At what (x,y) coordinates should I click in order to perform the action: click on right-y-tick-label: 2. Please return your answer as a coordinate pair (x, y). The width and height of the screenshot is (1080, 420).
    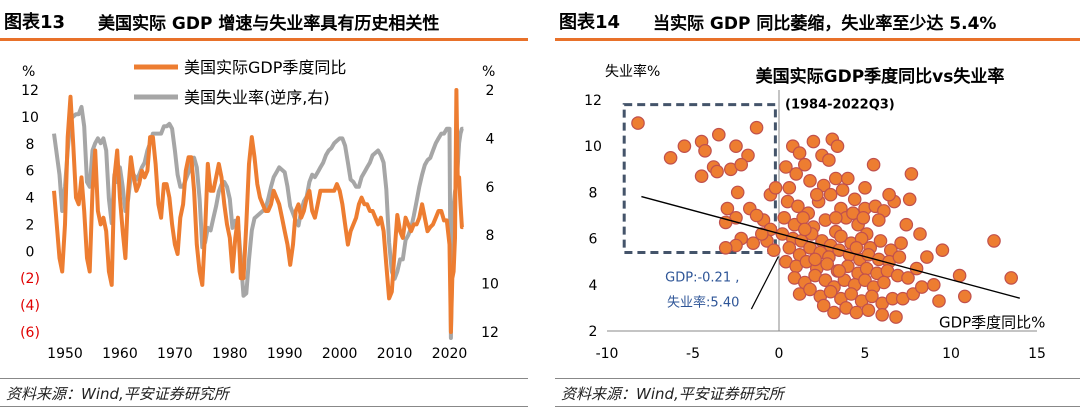
    Looking at the image, I should click on (490, 91).